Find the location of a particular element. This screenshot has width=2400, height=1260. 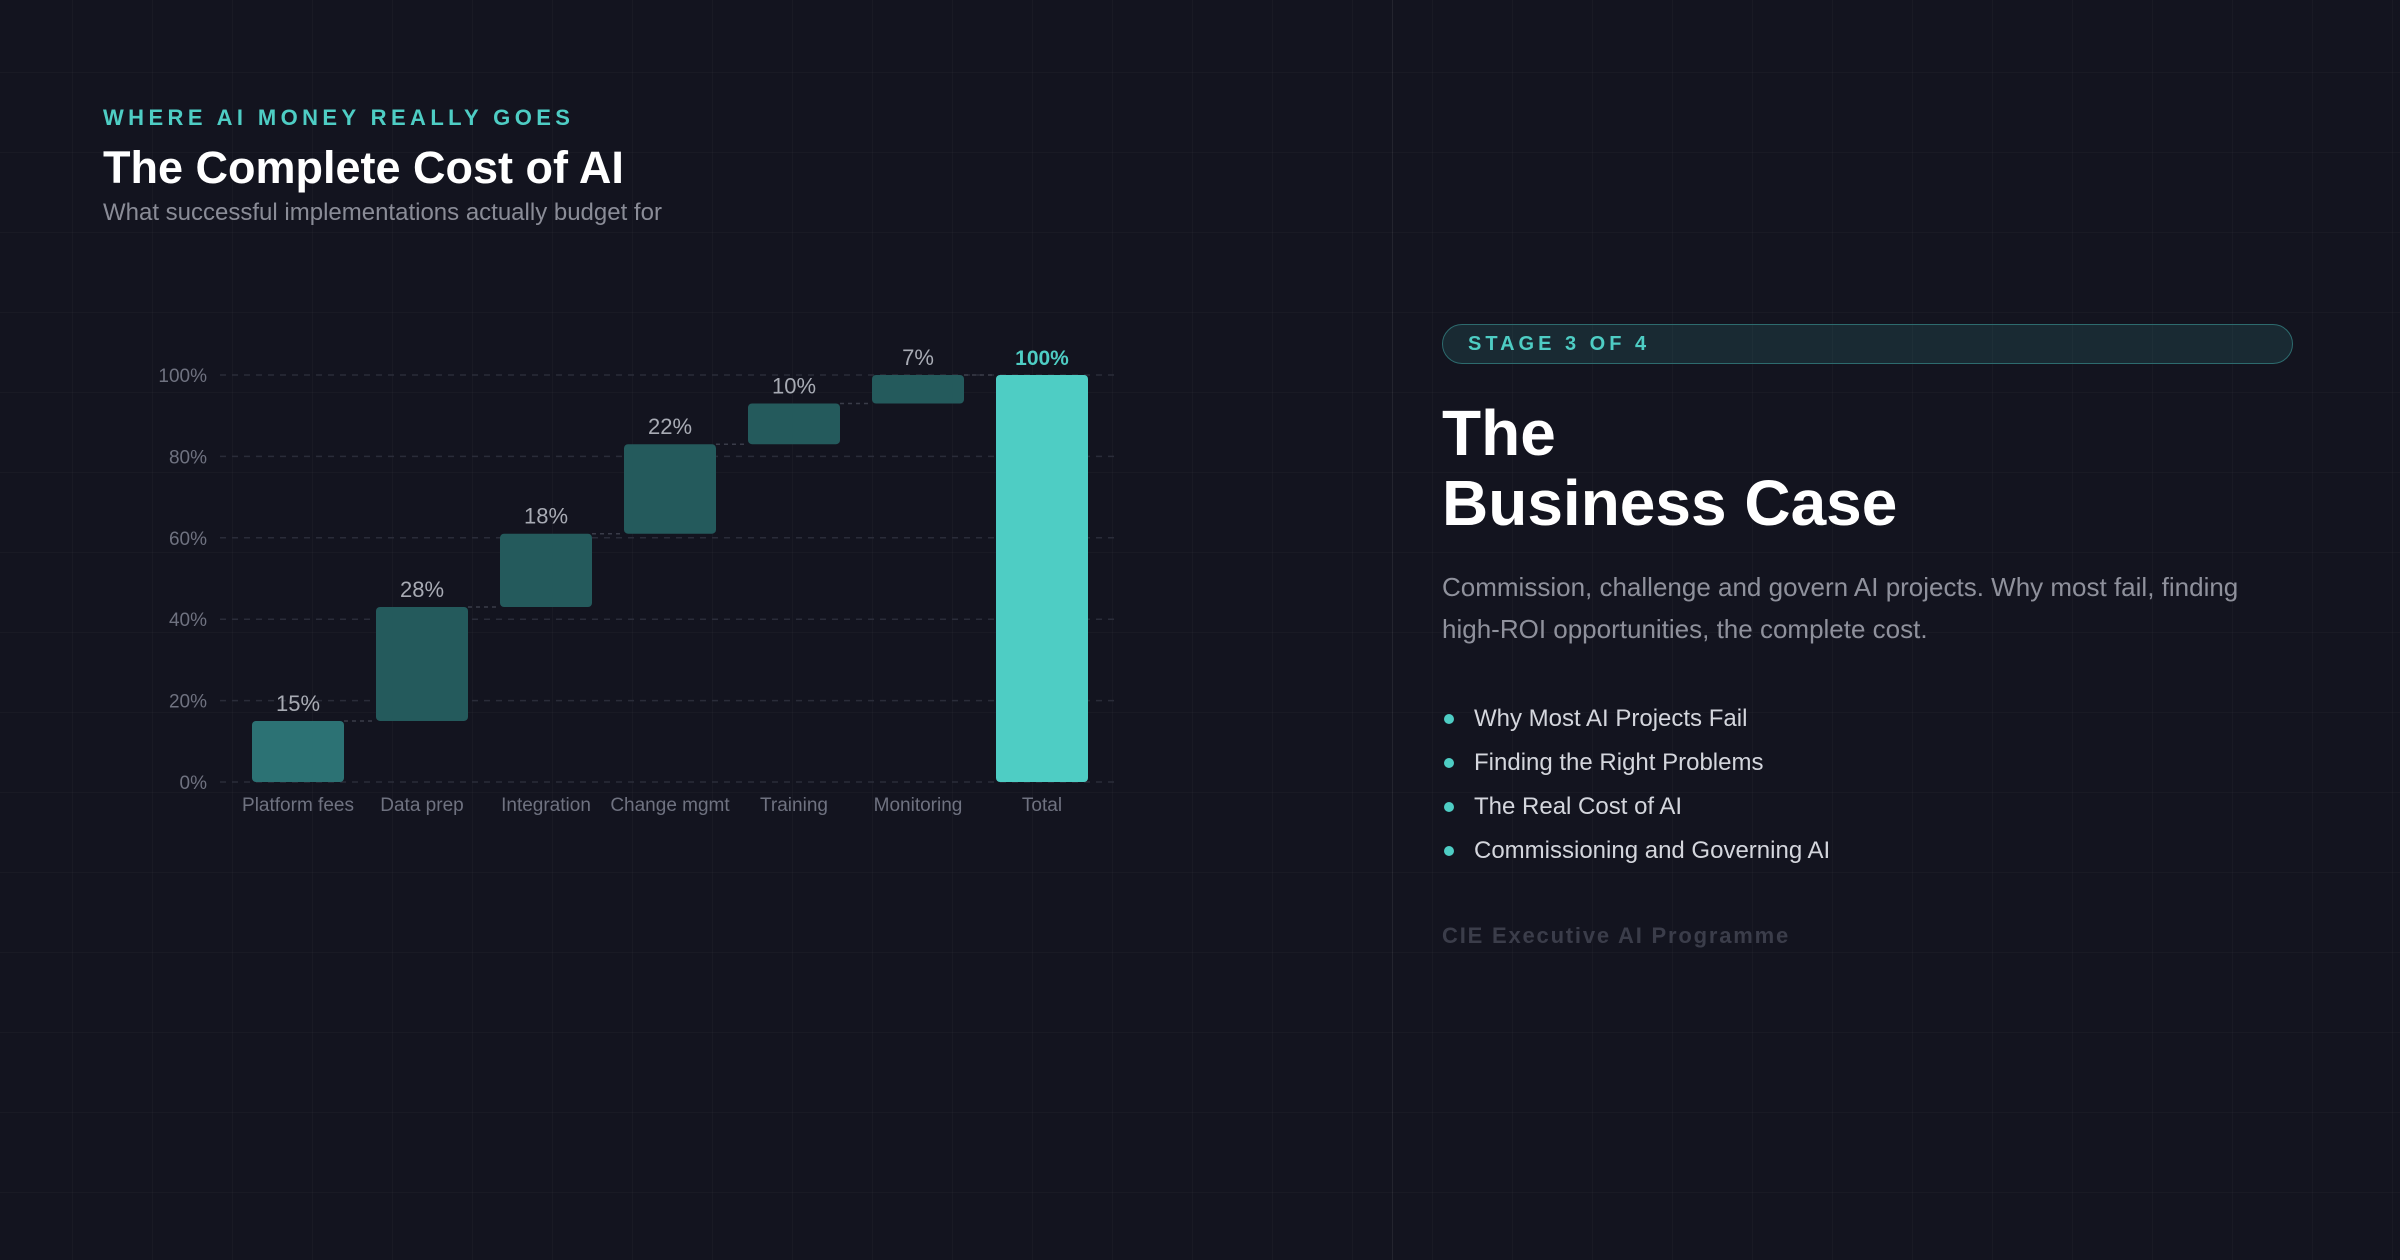

y-tick-label: 100% is located at coordinates (182, 376).